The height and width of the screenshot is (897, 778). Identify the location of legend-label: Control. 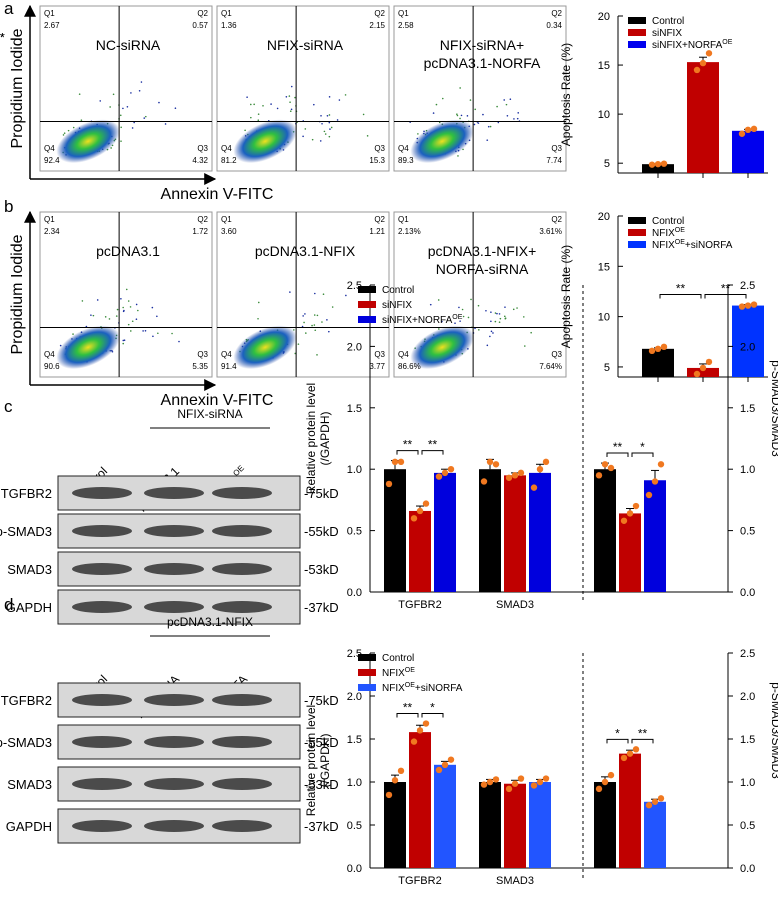
(398, 658).